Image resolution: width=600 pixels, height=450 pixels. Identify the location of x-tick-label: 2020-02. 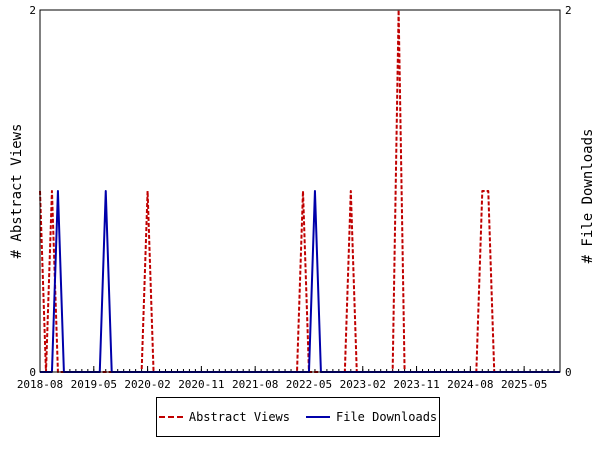
(147, 384).